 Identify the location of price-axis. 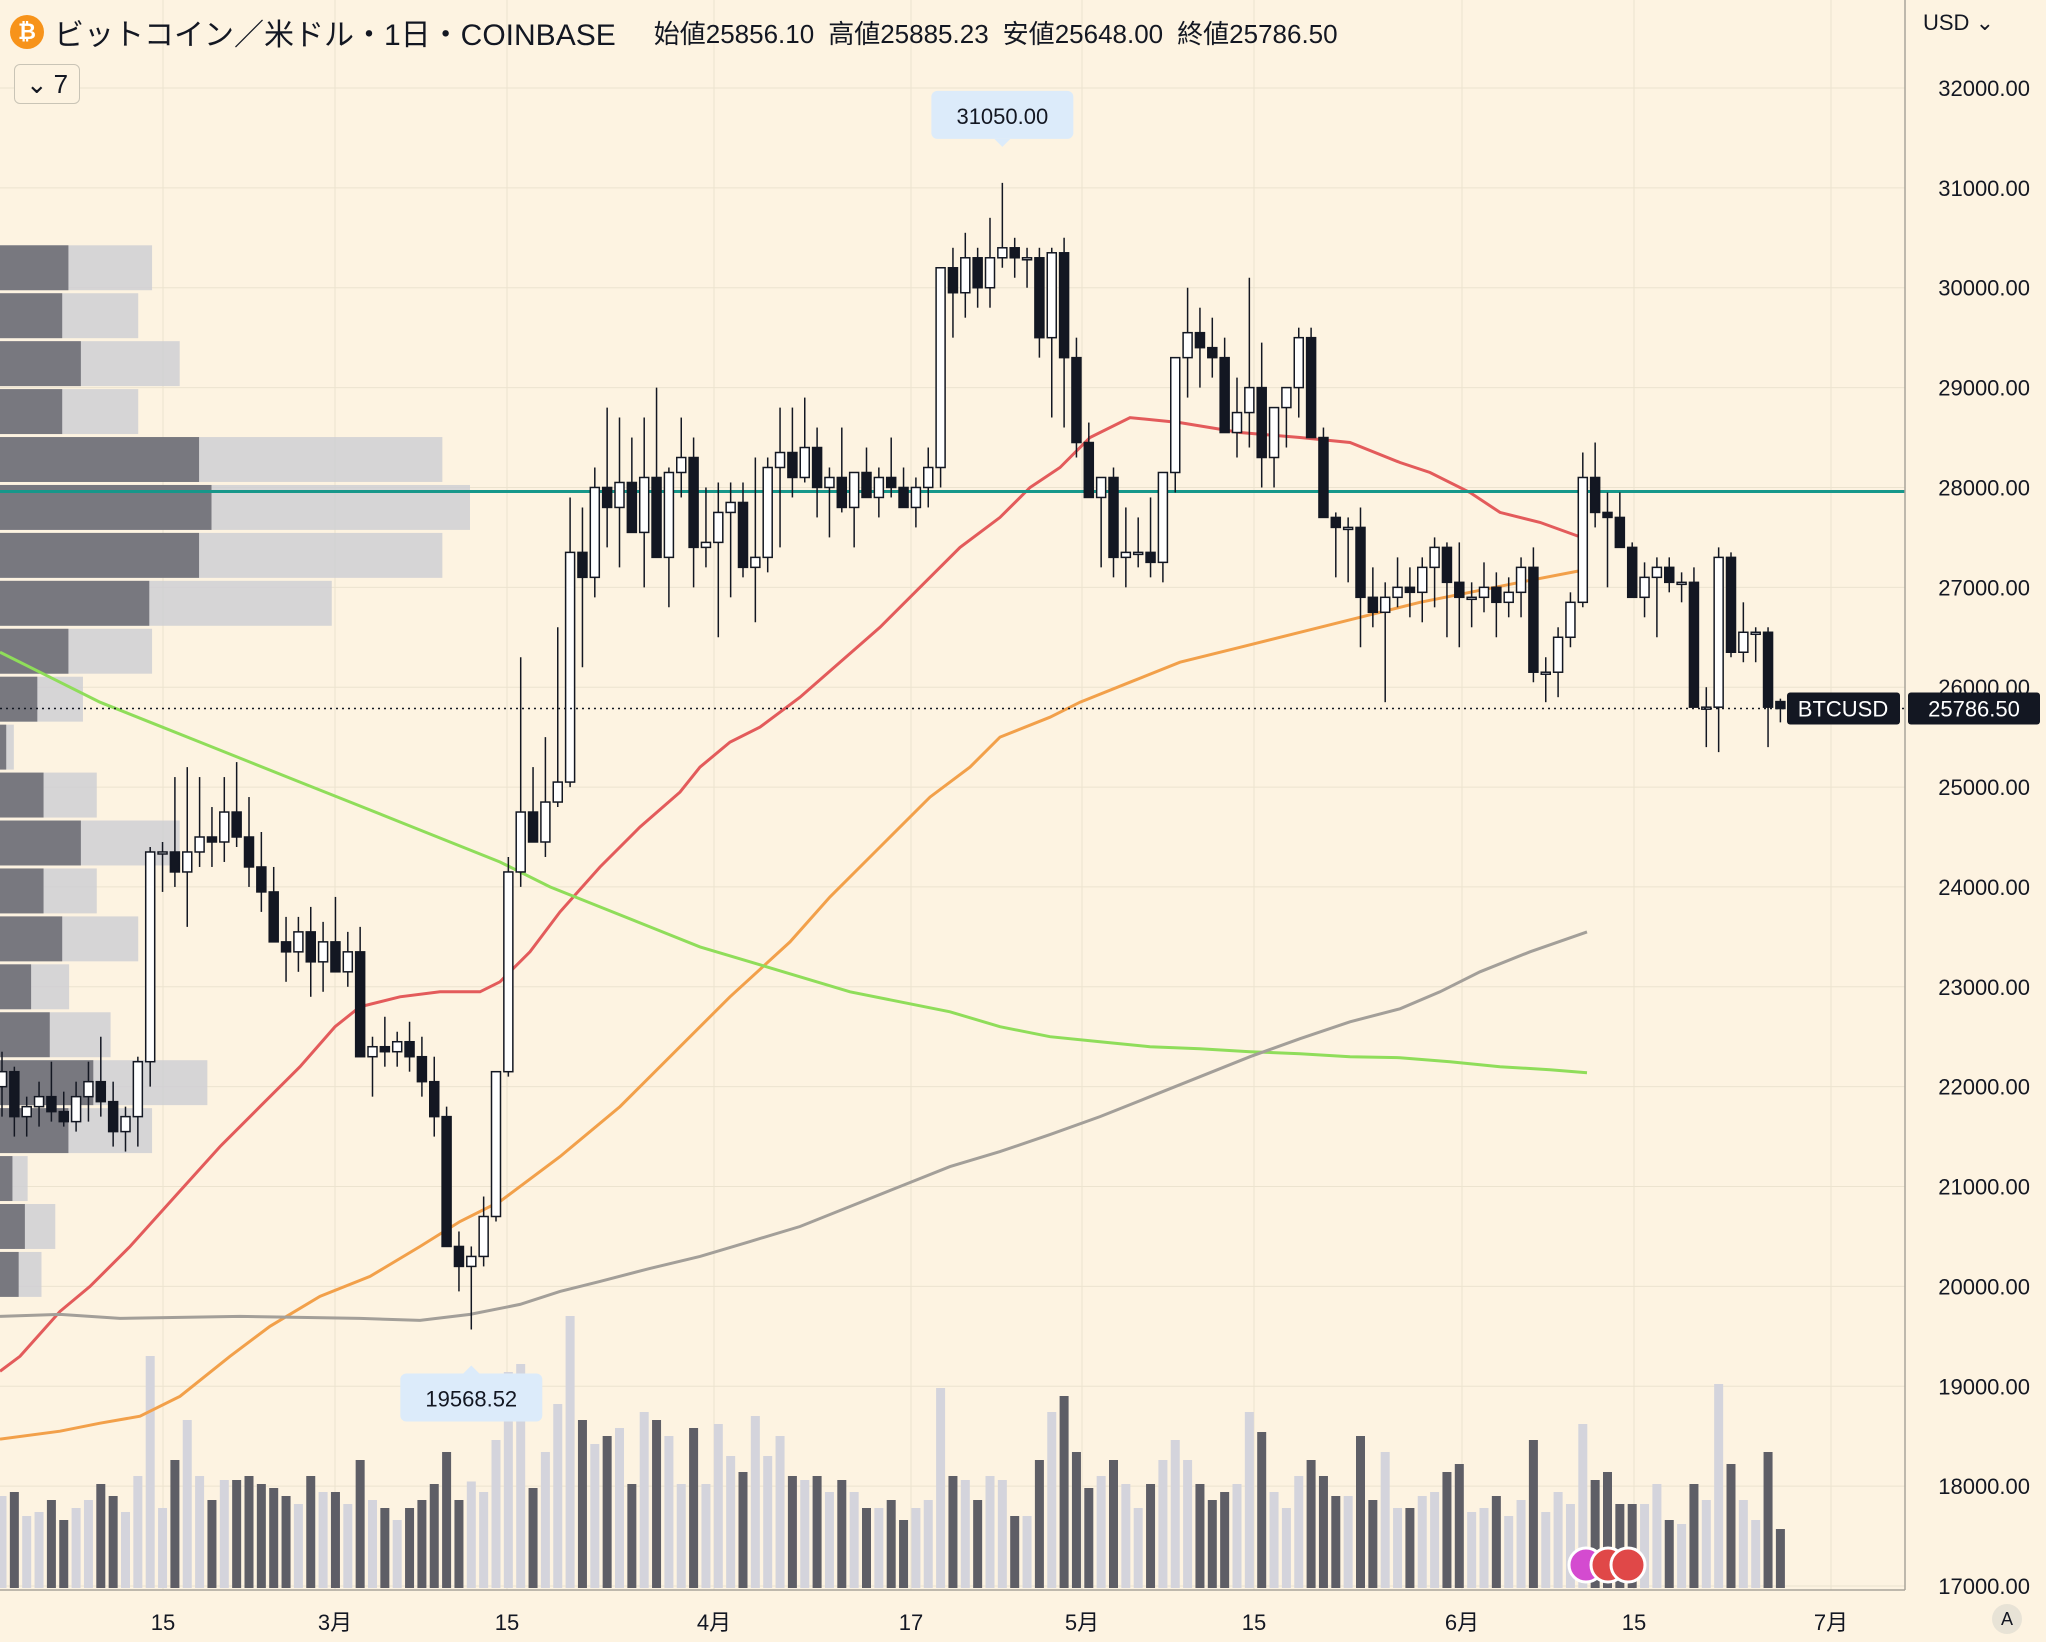
(1975, 821).